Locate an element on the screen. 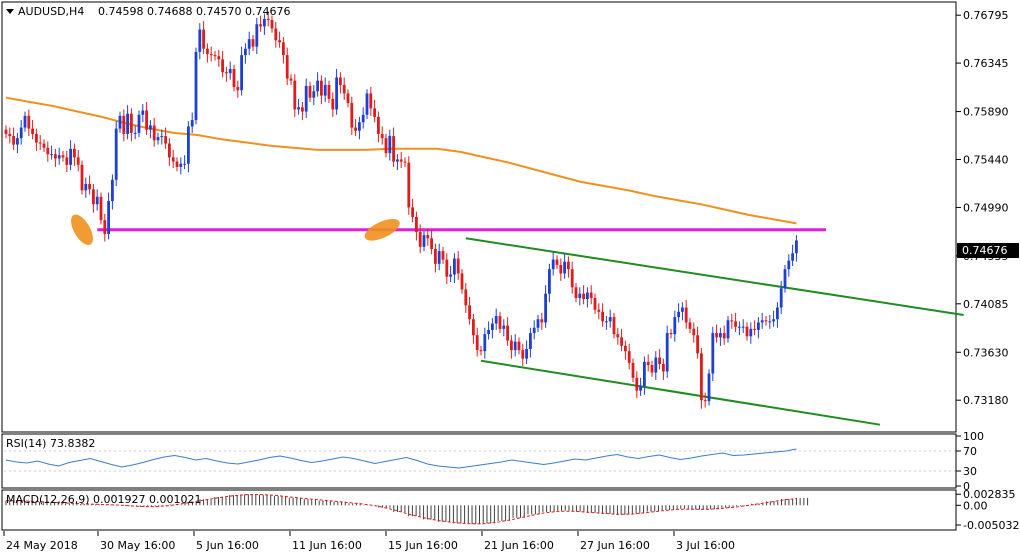 This screenshot has width=1020, height=556. rsi-path is located at coordinates (401, 458).